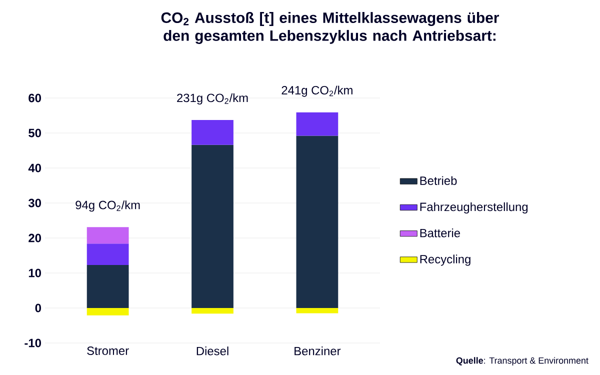 The width and height of the screenshot is (600, 375). What do you see at coordinates (212, 99) in the screenshot?
I see `annotation: 231g CO$_{2}$/km` at bounding box center [212, 99].